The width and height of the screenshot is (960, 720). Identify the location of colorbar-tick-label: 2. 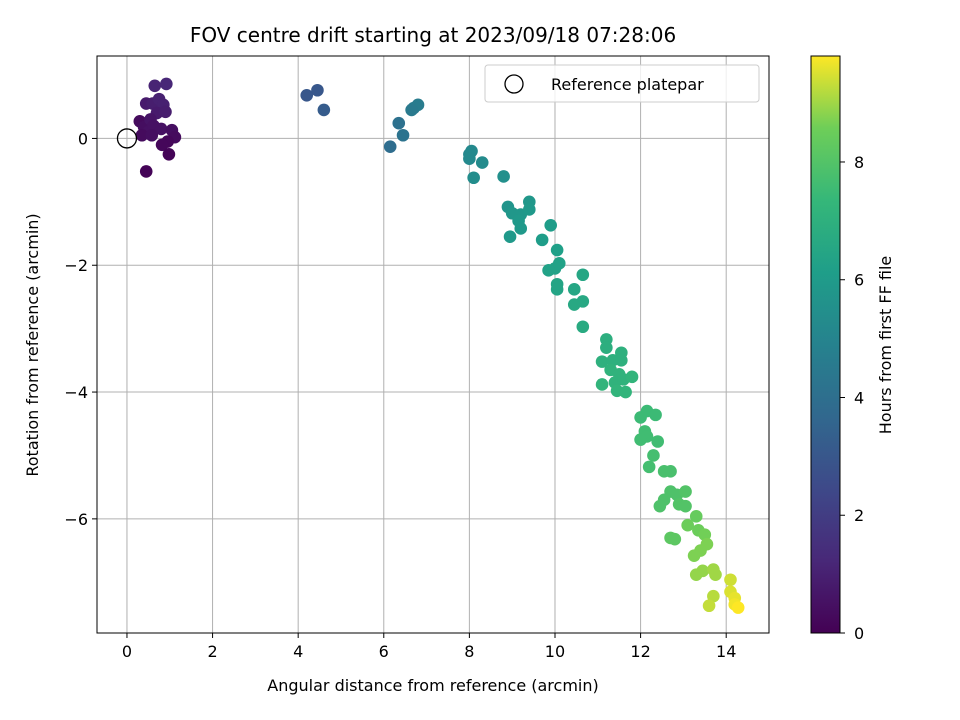
(859, 515).